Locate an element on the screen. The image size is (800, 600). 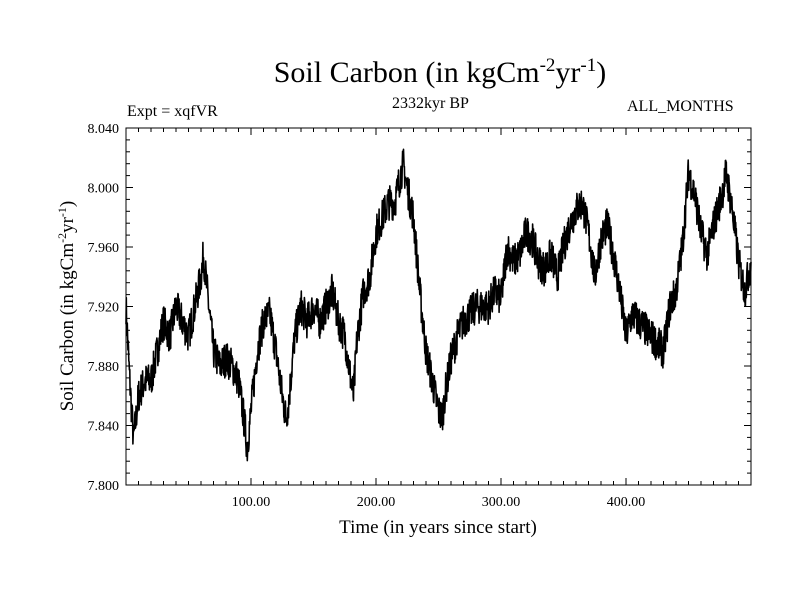
chart-title: Soil Carbon (in kgCm-2yr-1) is located at coordinates (440, 72).